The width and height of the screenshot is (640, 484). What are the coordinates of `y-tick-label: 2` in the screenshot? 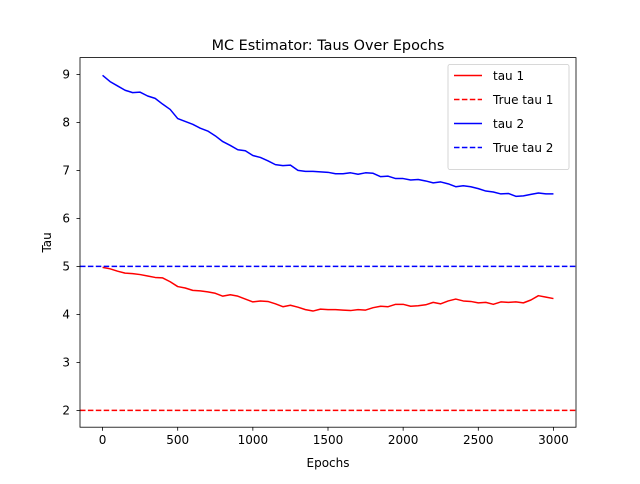 It's located at (66, 411).